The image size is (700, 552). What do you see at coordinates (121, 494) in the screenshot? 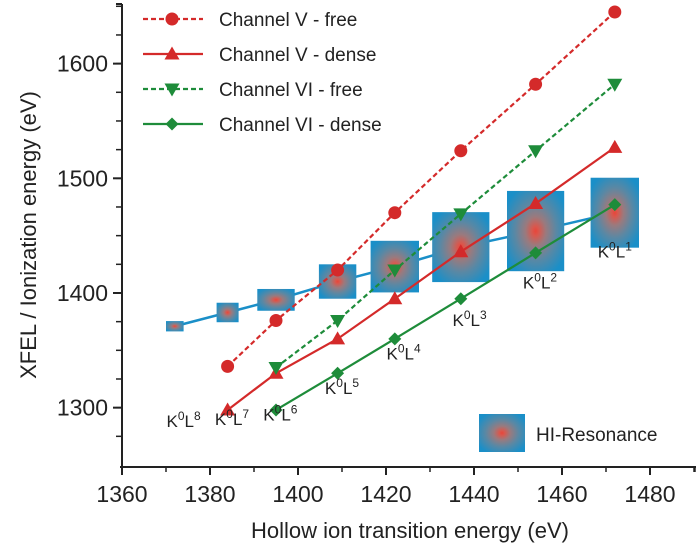
I see `x-tick-label: 1360` at bounding box center [121, 494].